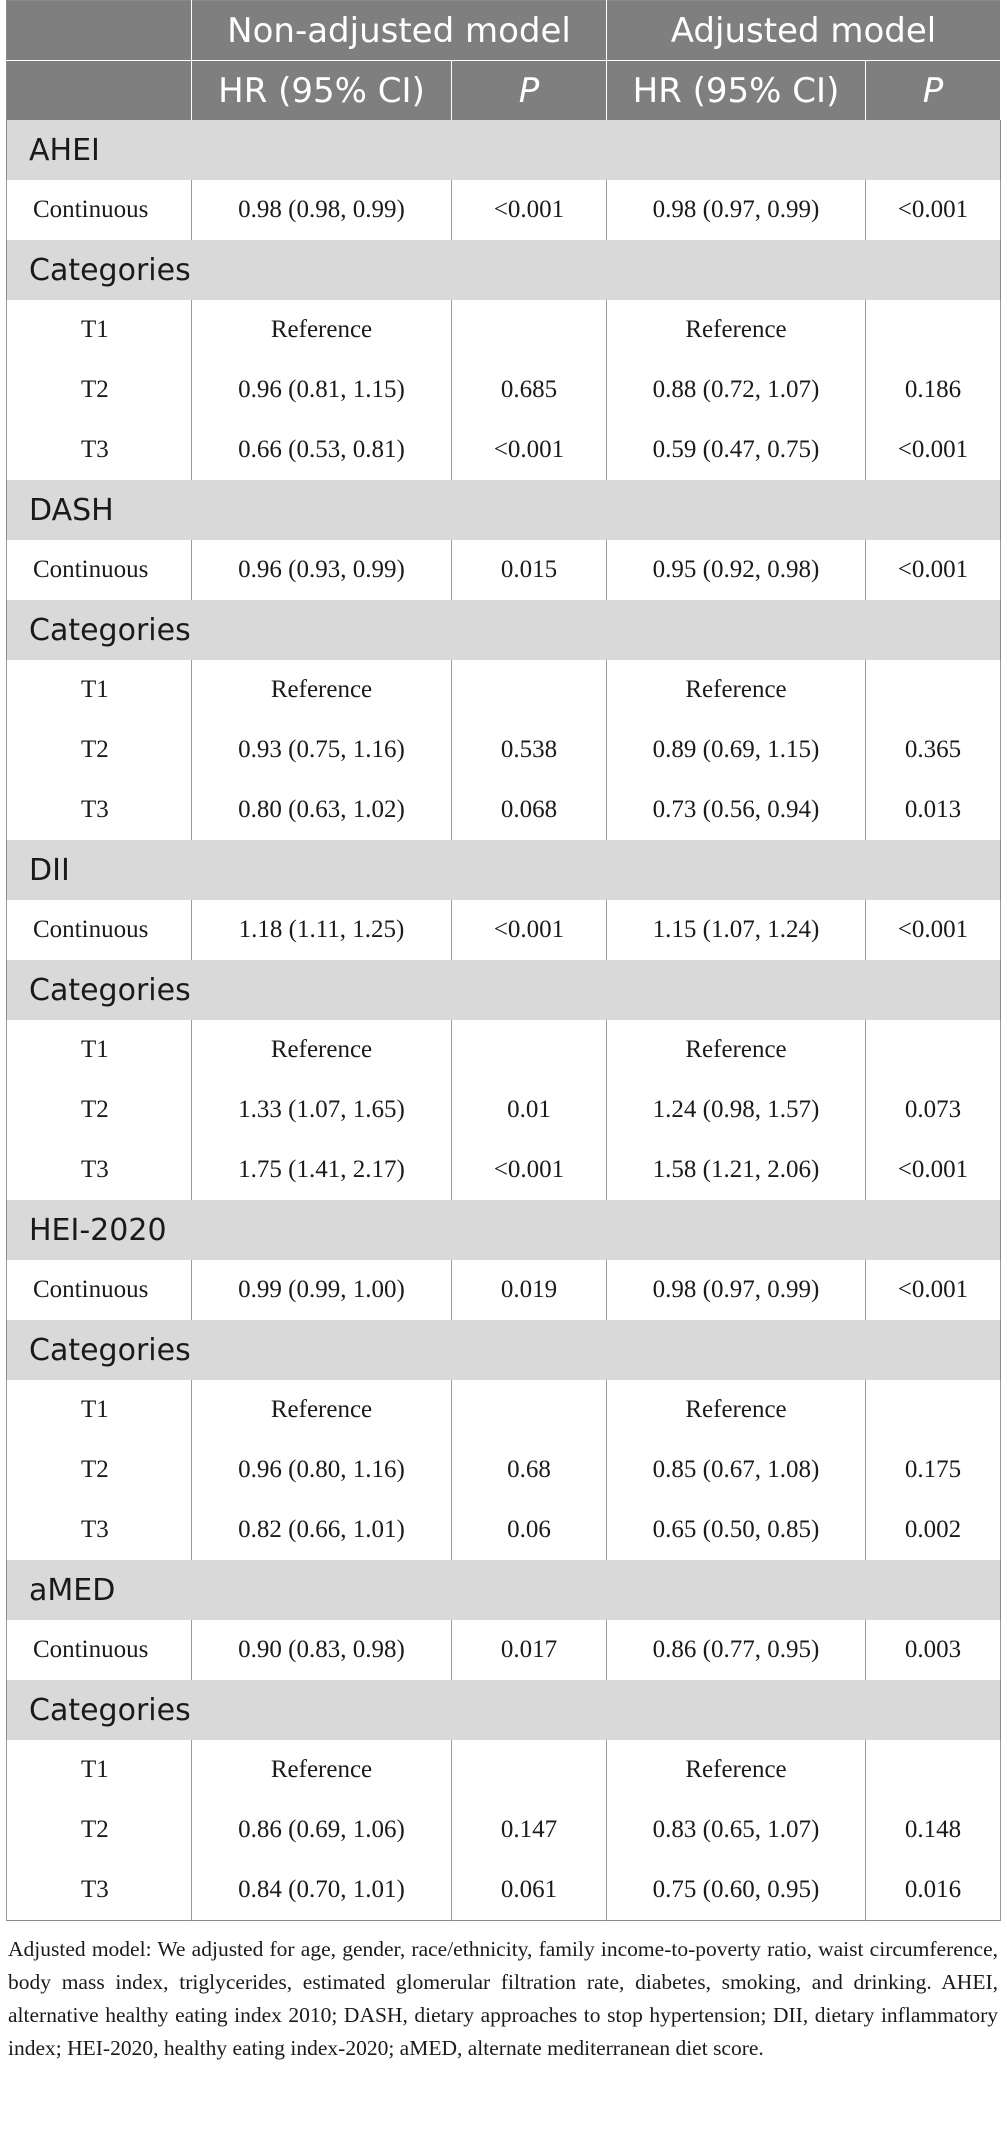 The width and height of the screenshot is (1007, 2138). I want to click on p-non-adjusted: 0.147, so click(529, 1830).